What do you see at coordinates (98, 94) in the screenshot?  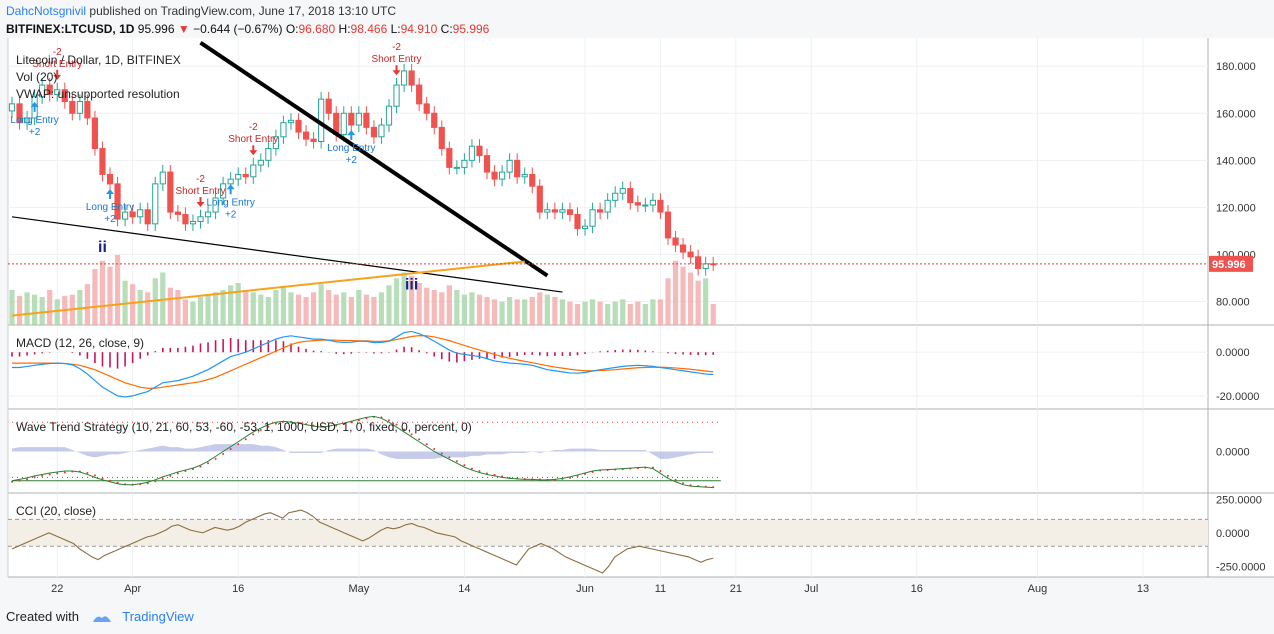 I see `vwap-legend: VWAP: unsupported resolution` at bounding box center [98, 94].